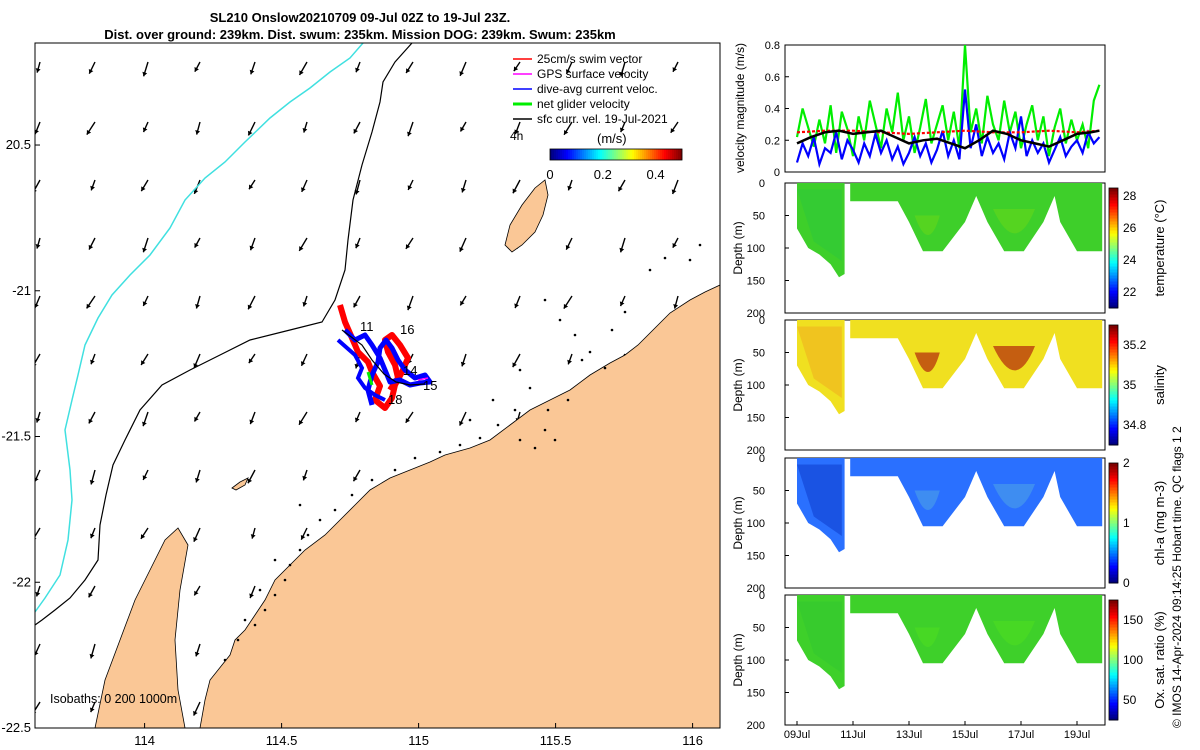 This screenshot has height=750, width=1200. What do you see at coordinates (398, 363) in the screenshot?
I see `day-labels: 11 16 14 15 18` at bounding box center [398, 363].